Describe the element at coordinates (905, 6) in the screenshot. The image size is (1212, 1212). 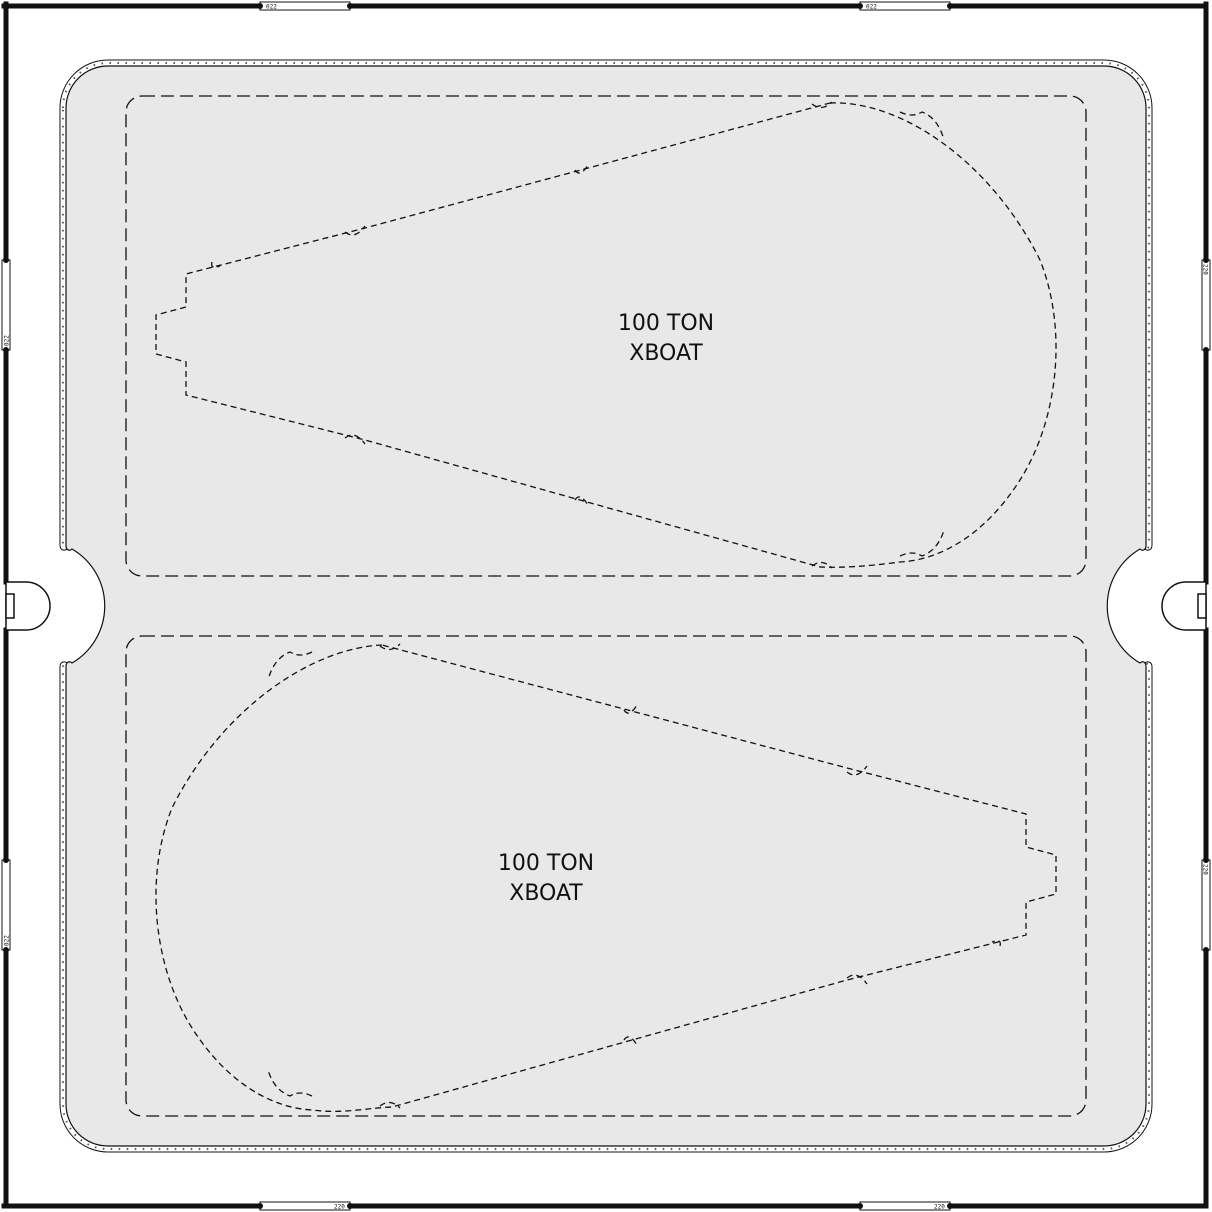
I see `door-top-right: 022` at that location.